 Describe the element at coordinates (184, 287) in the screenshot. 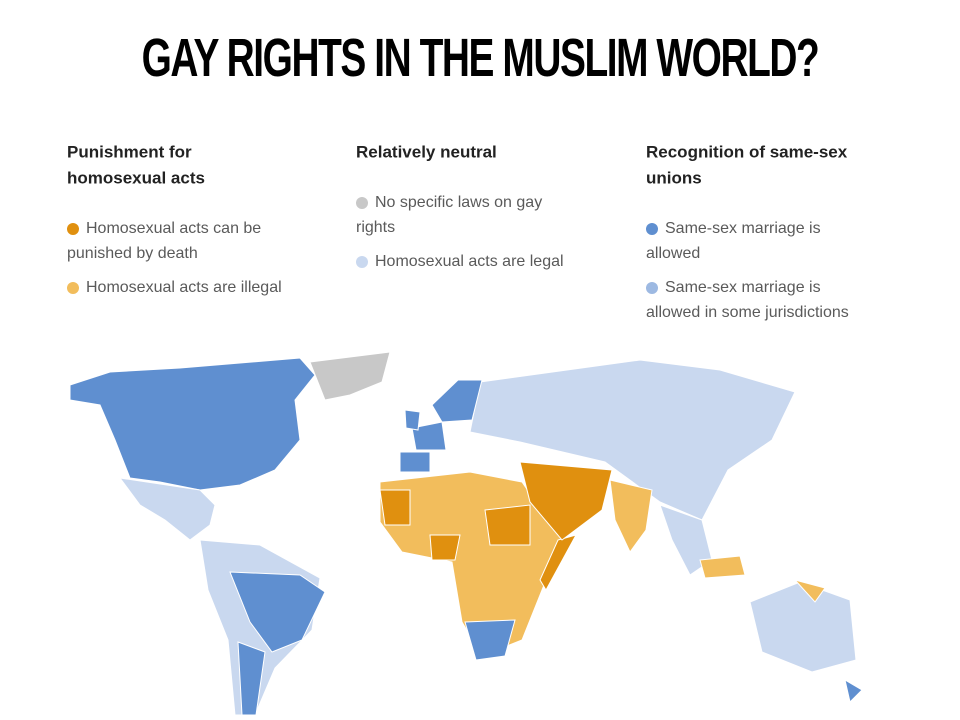

I see `legend-label: Homosexual acts are illegal` at that location.